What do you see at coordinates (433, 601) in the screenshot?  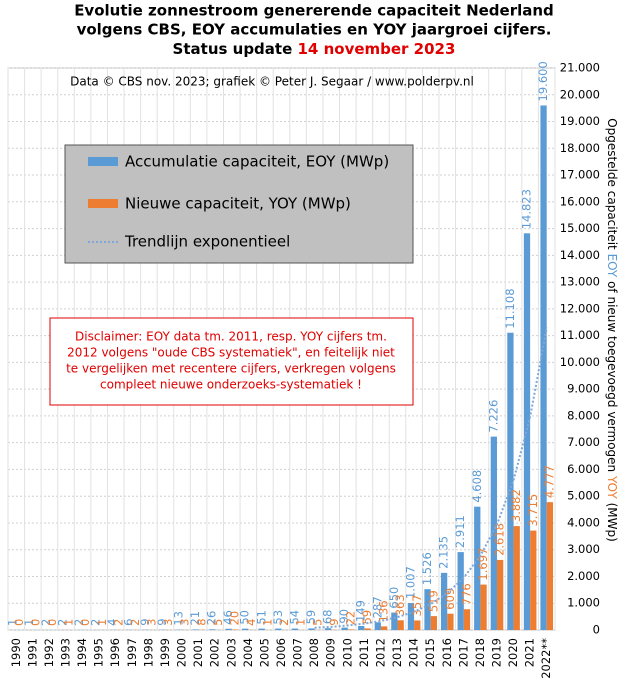 I see `value-label: 519` at bounding box center [433, 601].